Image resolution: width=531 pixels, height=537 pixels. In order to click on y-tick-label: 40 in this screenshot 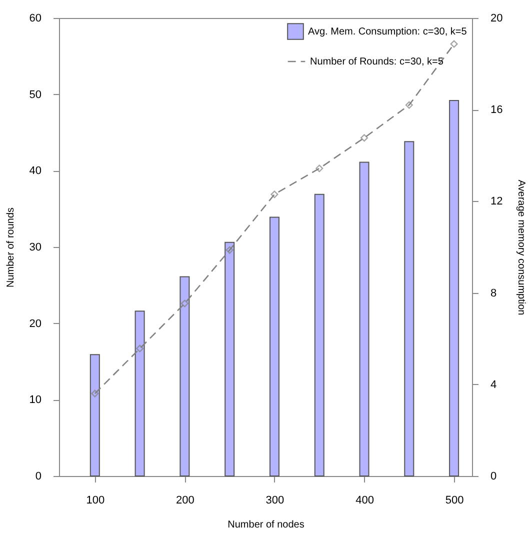, I will do `click(35, 171)`.